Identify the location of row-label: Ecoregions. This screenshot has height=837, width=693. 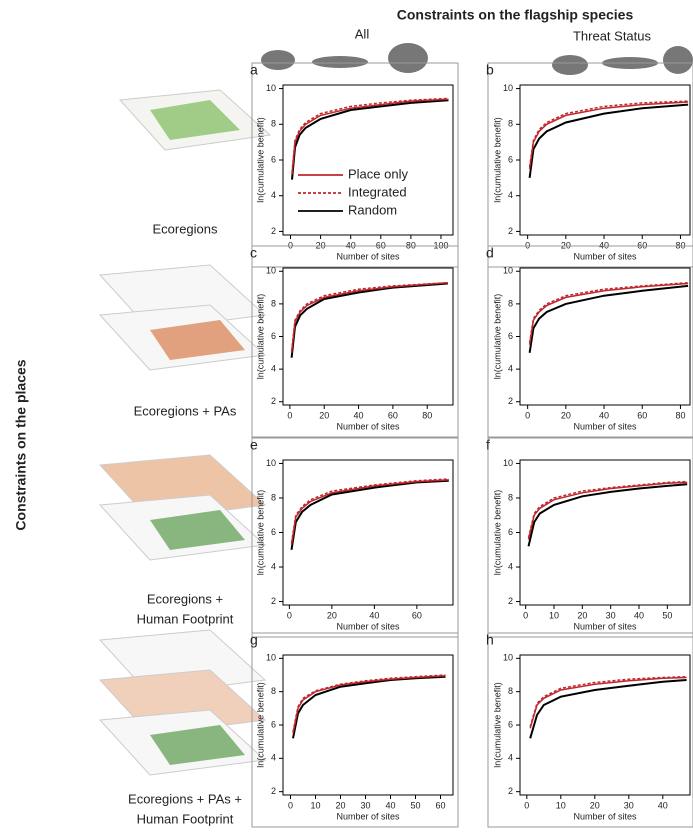
(185, 228).